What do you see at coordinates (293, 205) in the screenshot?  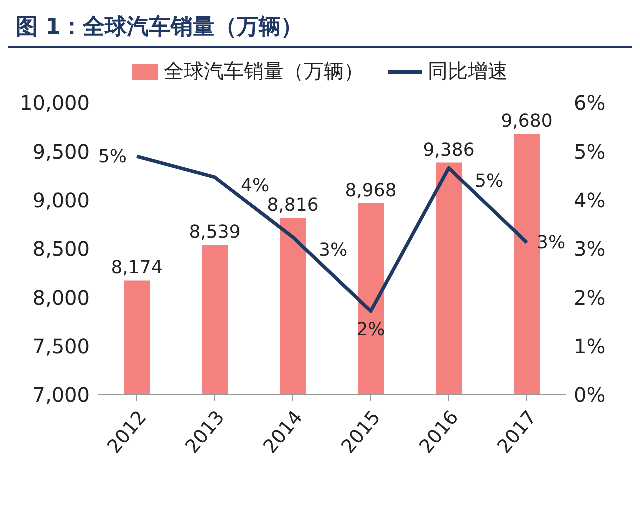 I see `data-label: 8,816` at bounding box center [293, 205].